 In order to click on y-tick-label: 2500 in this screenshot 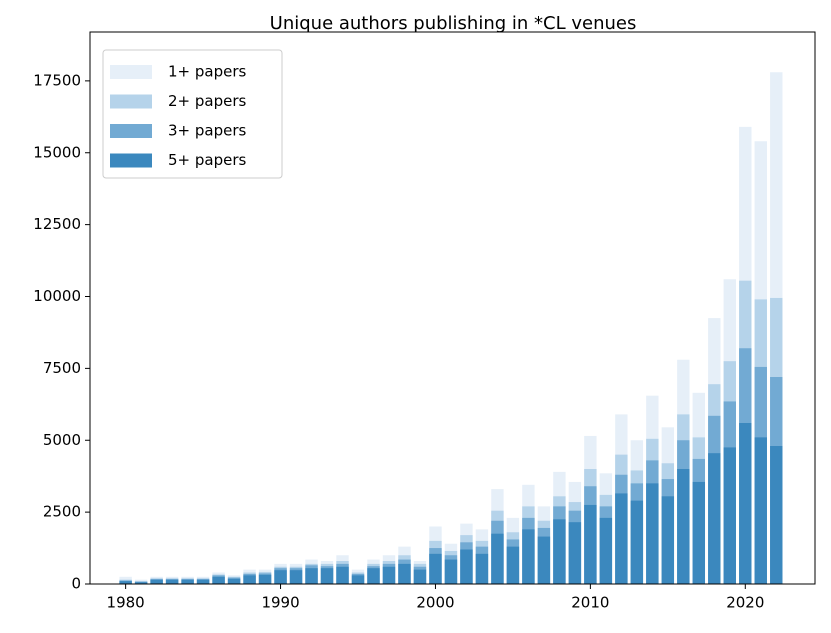, I will do `click(62, 512)`.